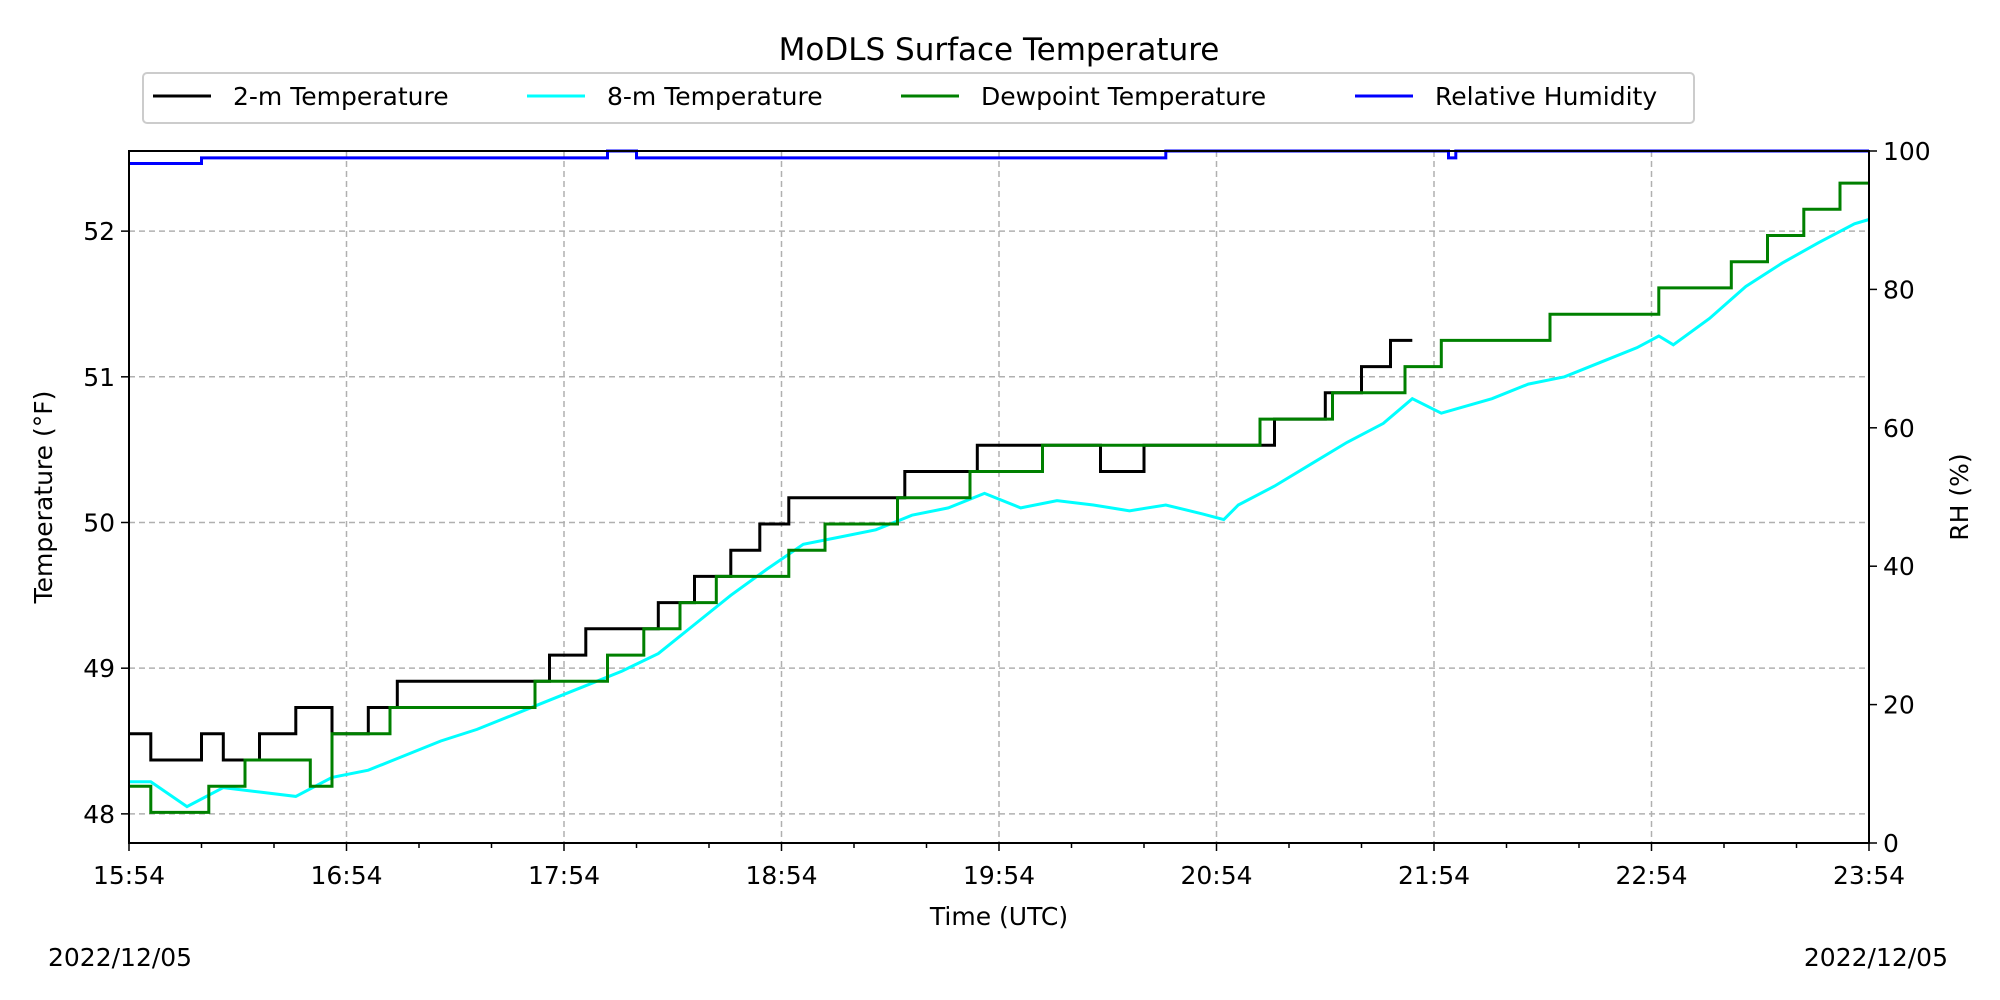 This screenshot has width=2000, height=1000. What do you see at coordinates (99, 231) in the screenshot?
I see `y-tick-label-4: 52` at bounding box center [99, 231].